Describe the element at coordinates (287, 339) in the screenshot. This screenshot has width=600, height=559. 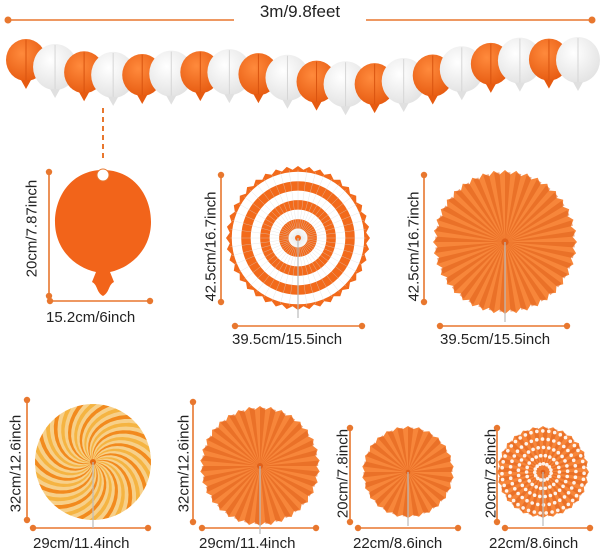
I see `striped-fan-large-width-label: 39.5cm/15.5inch` at that location.